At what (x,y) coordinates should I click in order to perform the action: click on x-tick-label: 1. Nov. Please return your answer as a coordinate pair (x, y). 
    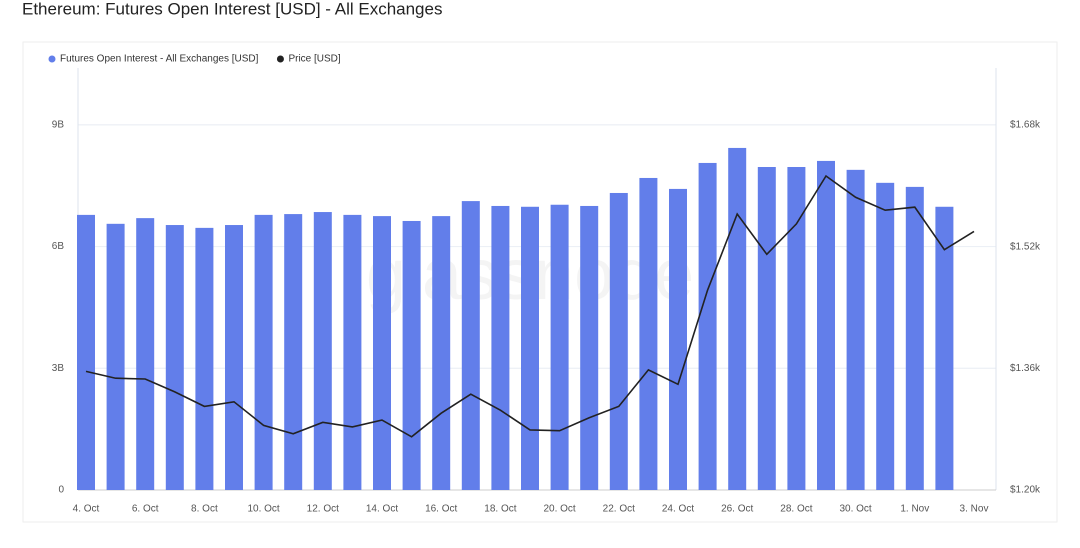
    Looking at the image, I should click on (914, 509).